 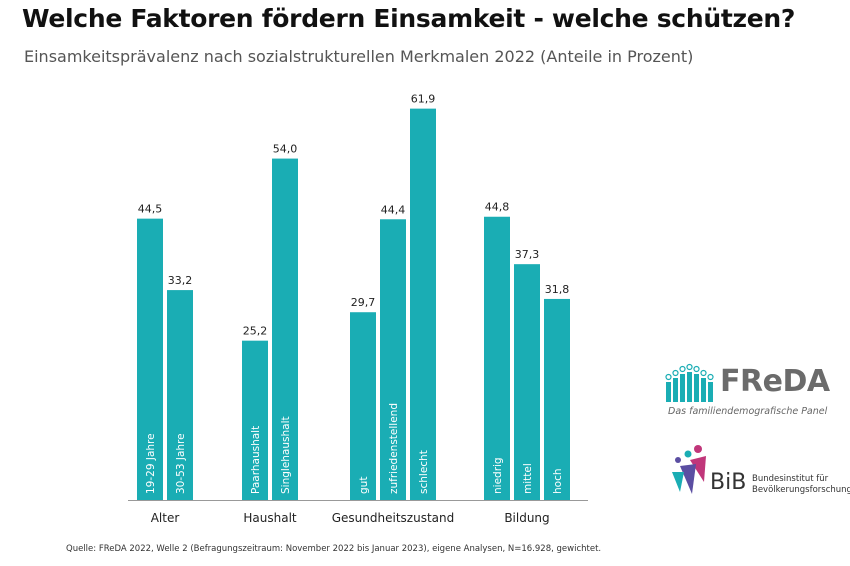 I want to click on bar-value-label: 44,8, so click(x=497, y=207).